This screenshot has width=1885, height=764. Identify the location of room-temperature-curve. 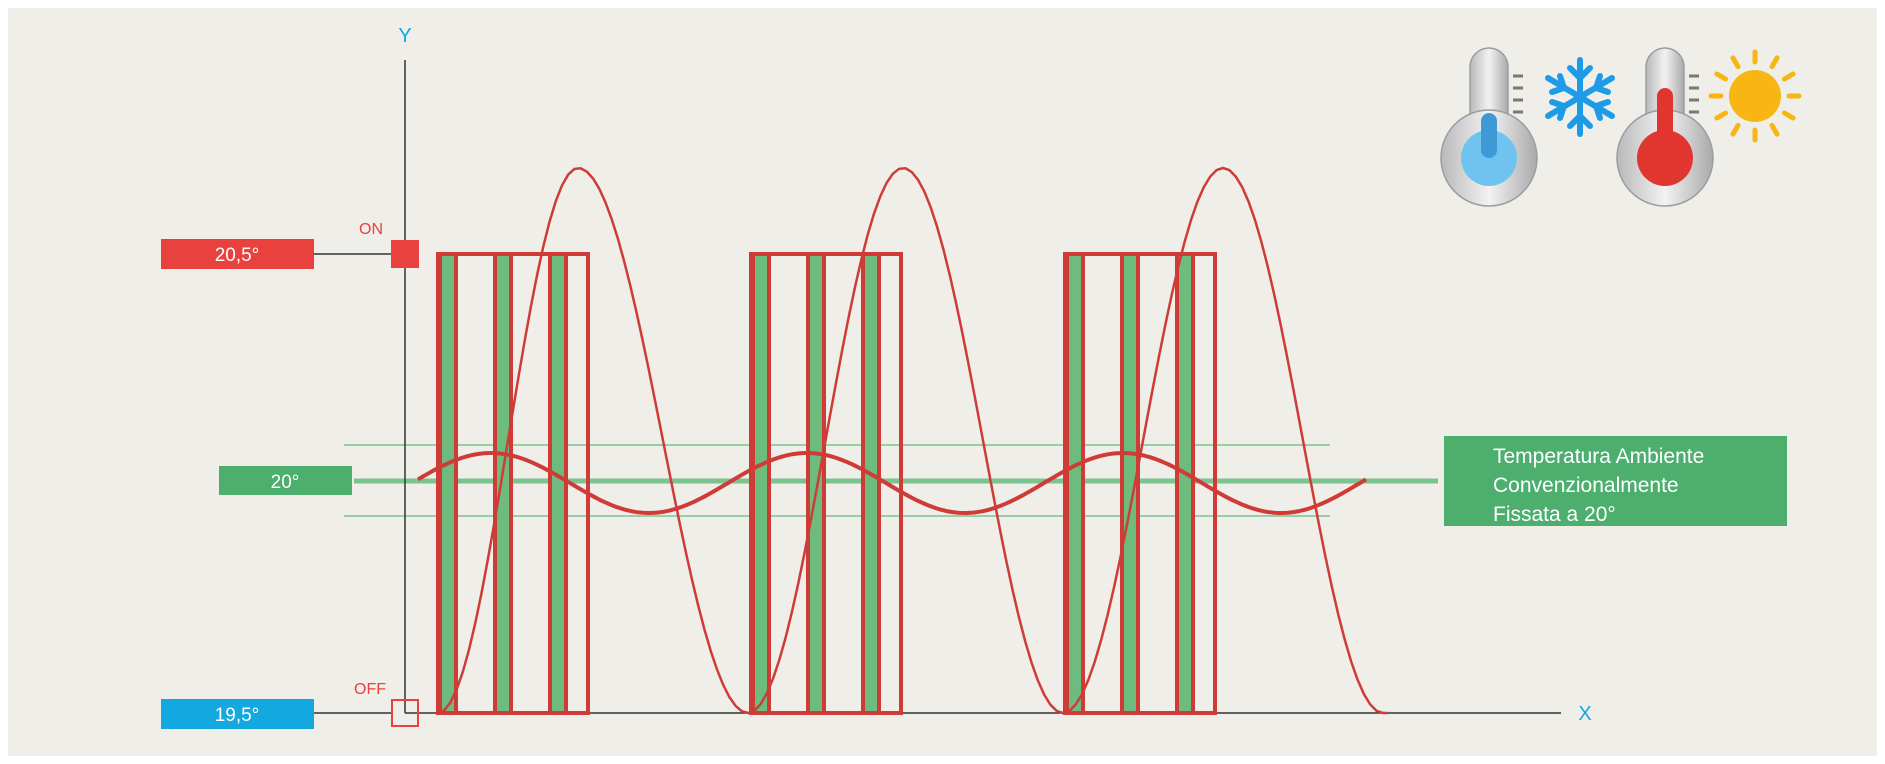
(892, 483).